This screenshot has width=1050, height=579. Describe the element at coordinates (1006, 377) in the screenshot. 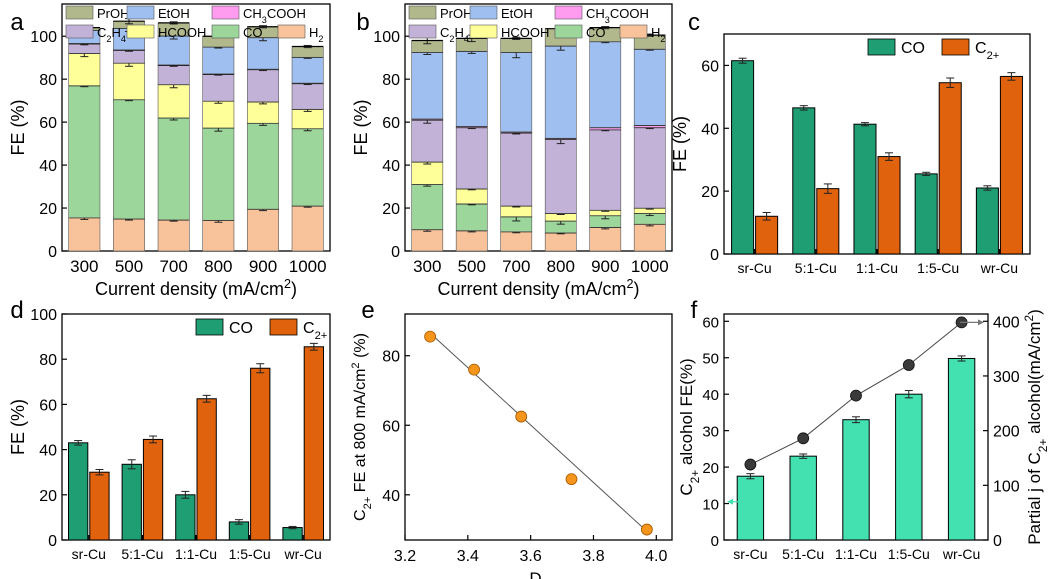

I see `y-right-tick-label: 300` at that location.